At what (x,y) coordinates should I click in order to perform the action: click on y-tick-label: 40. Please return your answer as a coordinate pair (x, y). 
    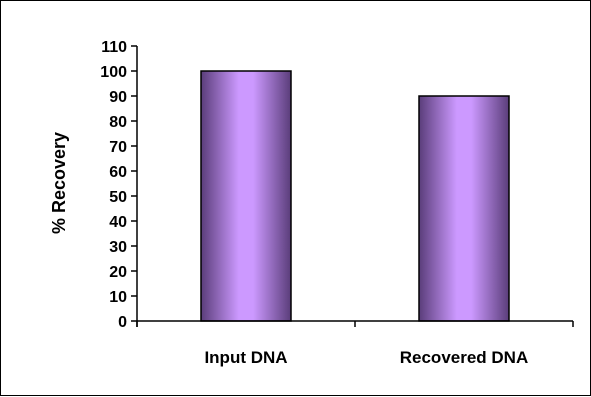
    Looking at the image, I should click on (118, 222).